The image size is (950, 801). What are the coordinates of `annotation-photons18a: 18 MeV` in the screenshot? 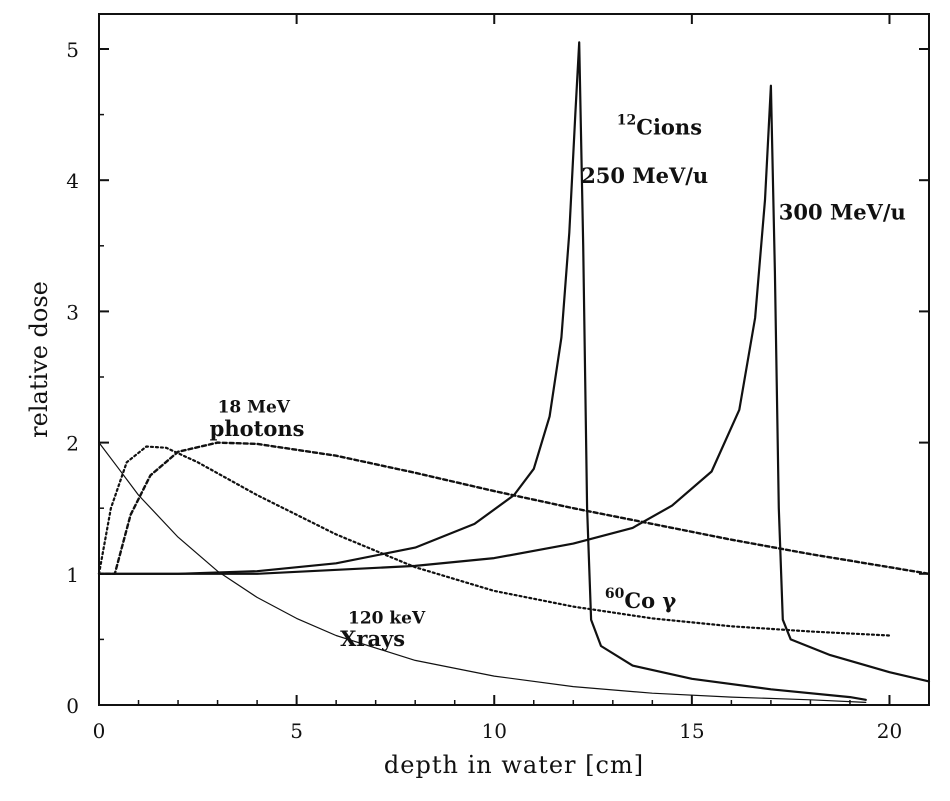 It's located at (254, 407).